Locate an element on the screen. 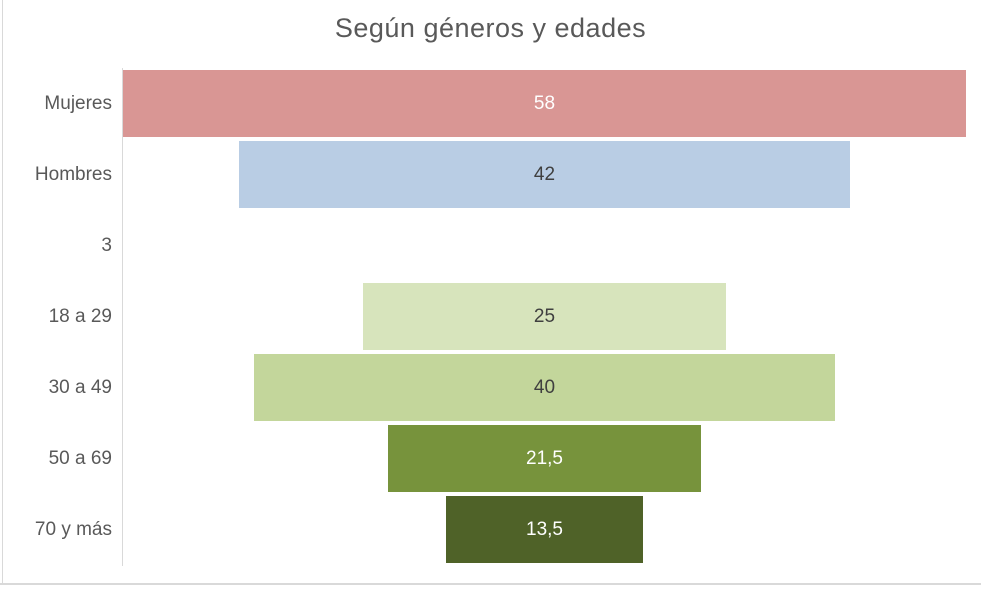 The width and height of the screenshot is (981, 590). chart-row: 70 y más 13,5 is located at coordinates (483, 529).